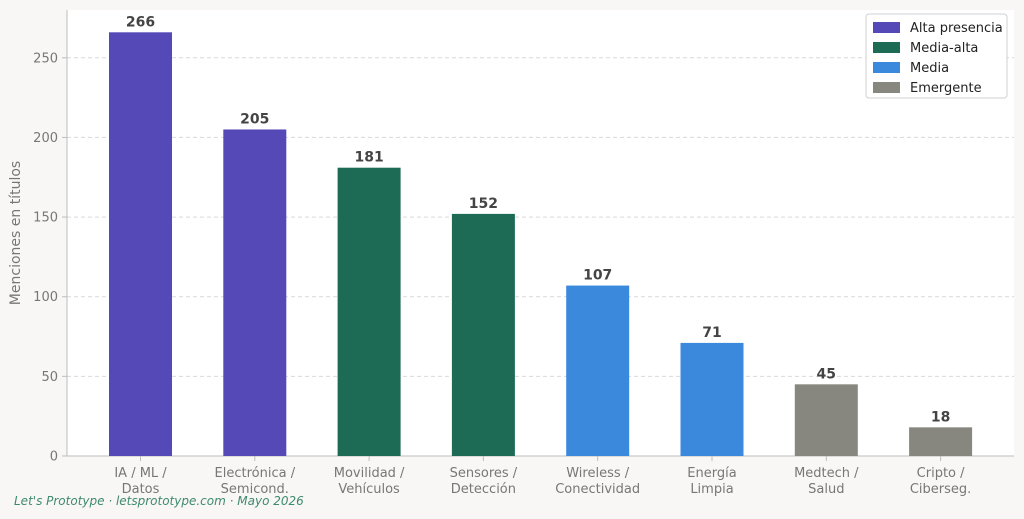 The height and width of the screenshot is (519, 1024). I want to click on y-tick-label: 0, so click(54, 457).